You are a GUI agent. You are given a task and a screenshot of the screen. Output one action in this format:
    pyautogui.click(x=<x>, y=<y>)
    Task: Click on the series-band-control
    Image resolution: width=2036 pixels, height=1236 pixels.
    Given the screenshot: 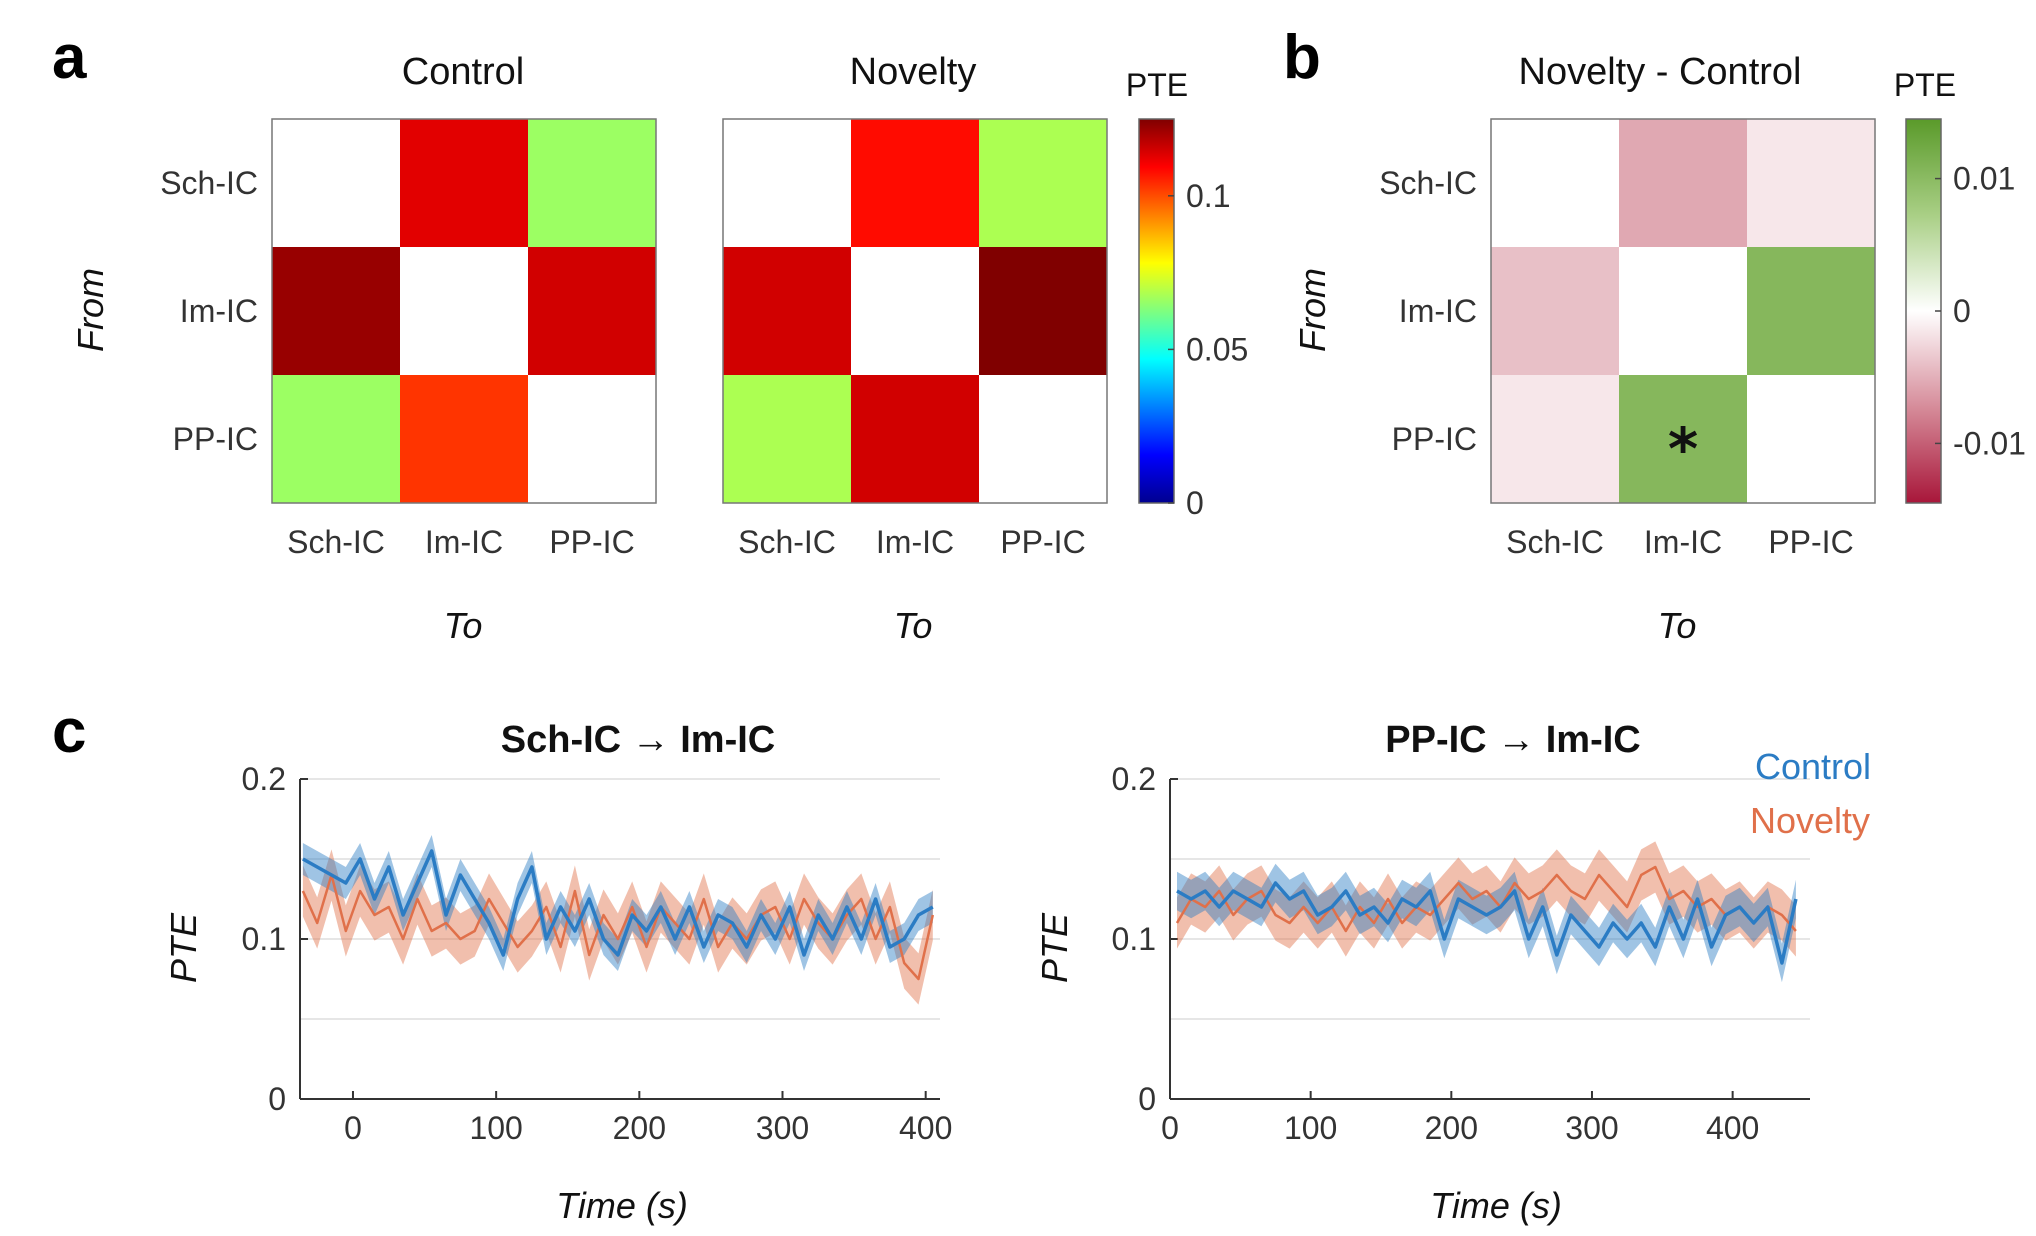 What is the action you would take?
    pyautogui.click(x=1486, y=923)
    